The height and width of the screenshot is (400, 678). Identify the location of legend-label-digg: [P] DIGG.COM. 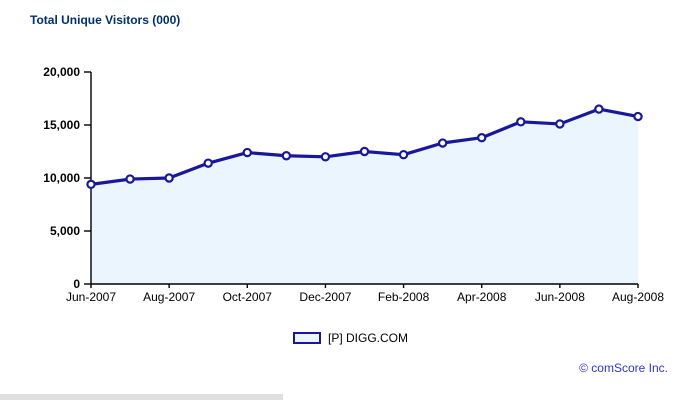
(368, 338).